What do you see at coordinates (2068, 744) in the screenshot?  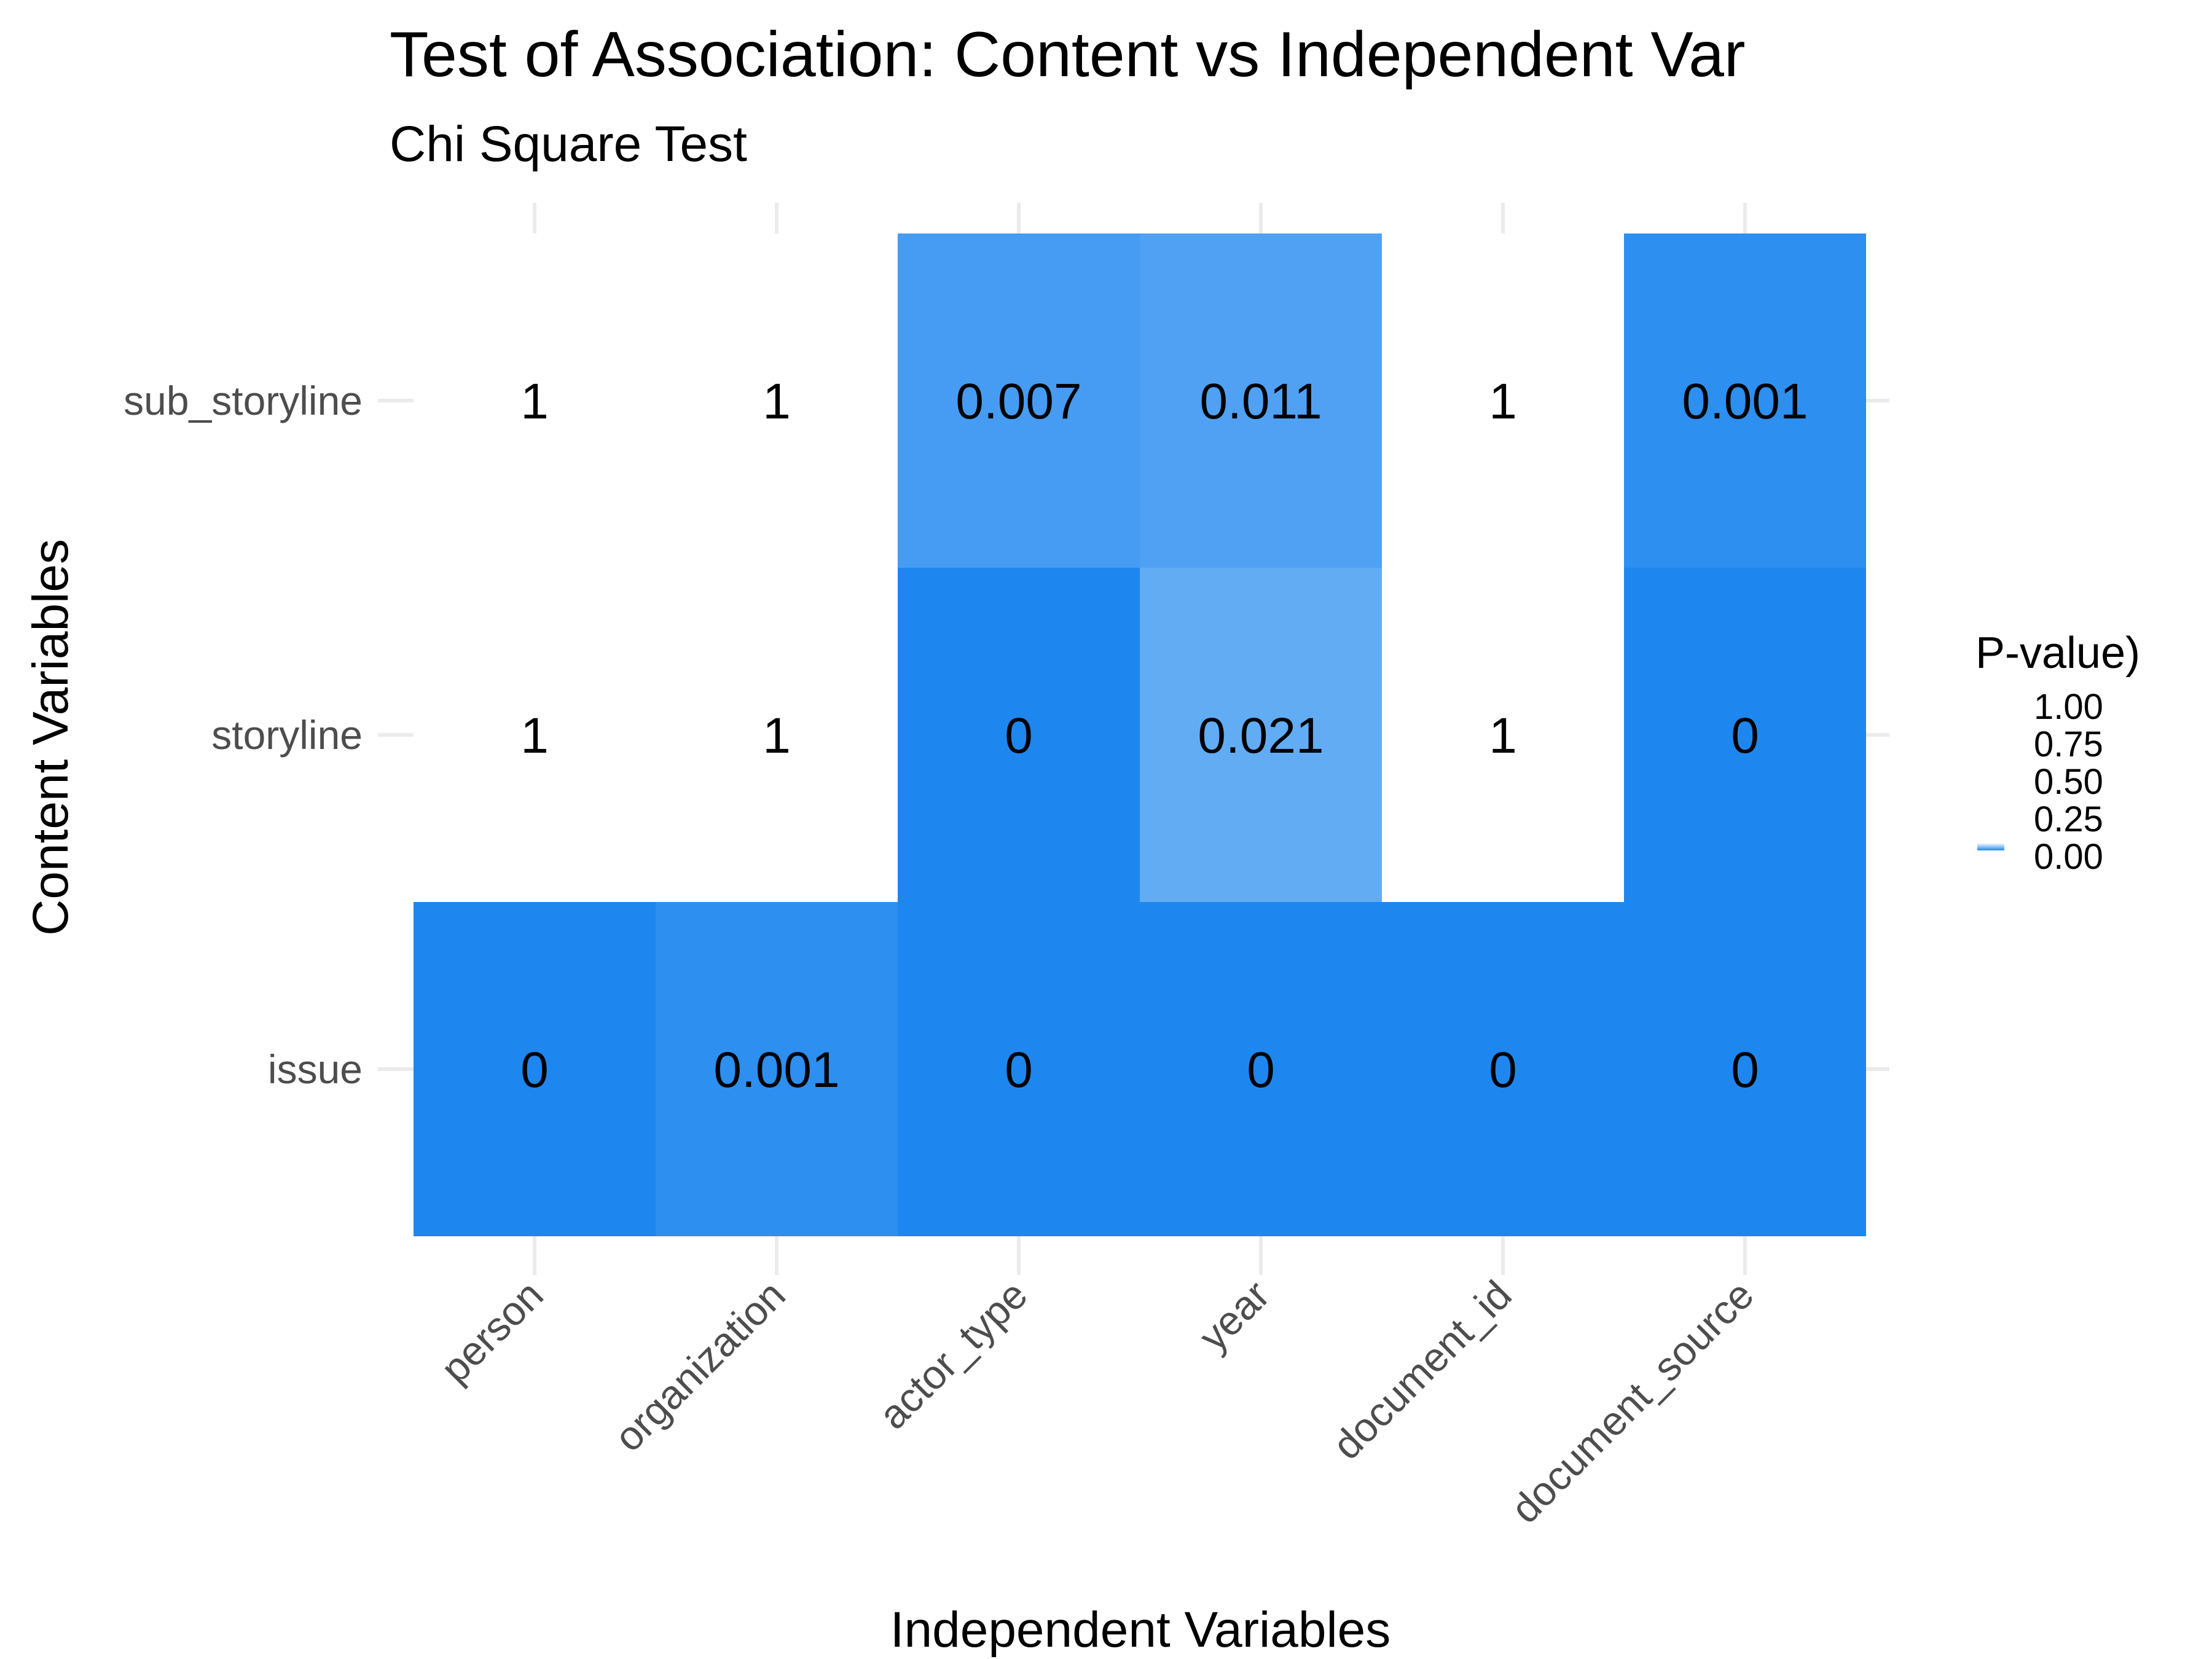 I see `legend-break-label: 0.75` at bounding box center [2068, 744].